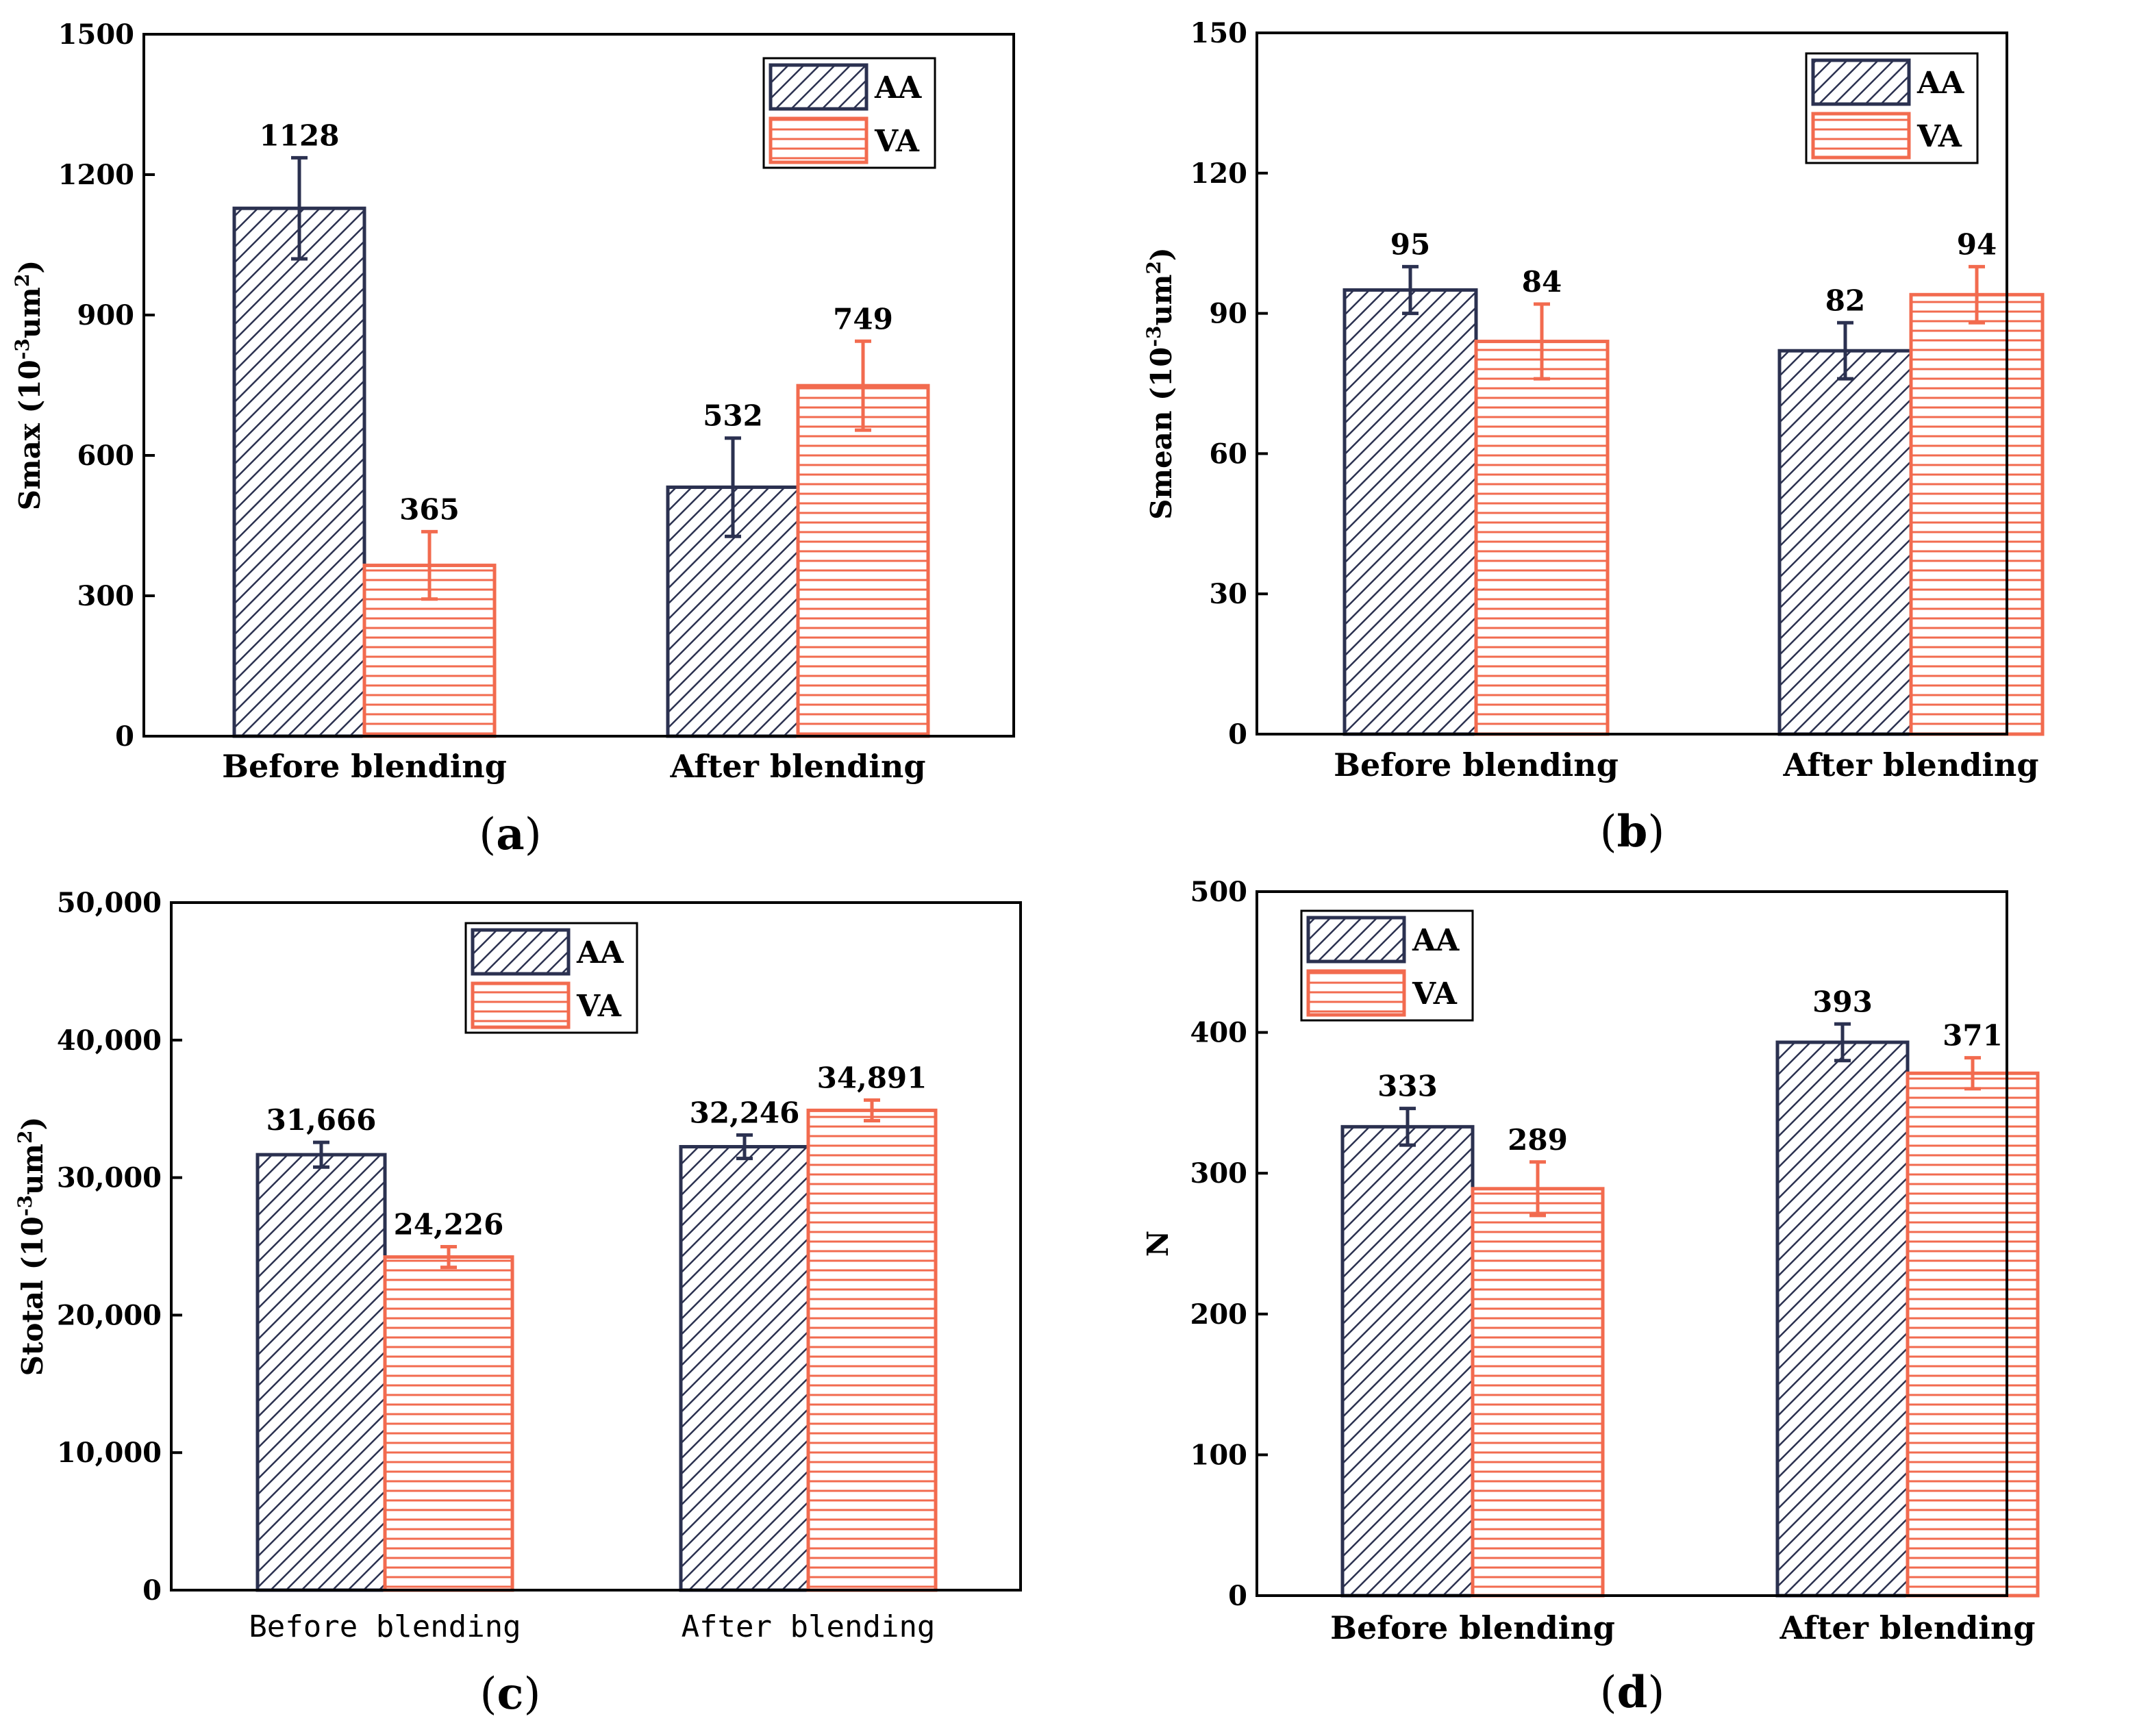 This screenshot has width=2148, height=1736. What do you see at coordinates (1219, 1314) in the screenshot?
I see `y-tick-label: 200` at bounding box center [1219, 1314].